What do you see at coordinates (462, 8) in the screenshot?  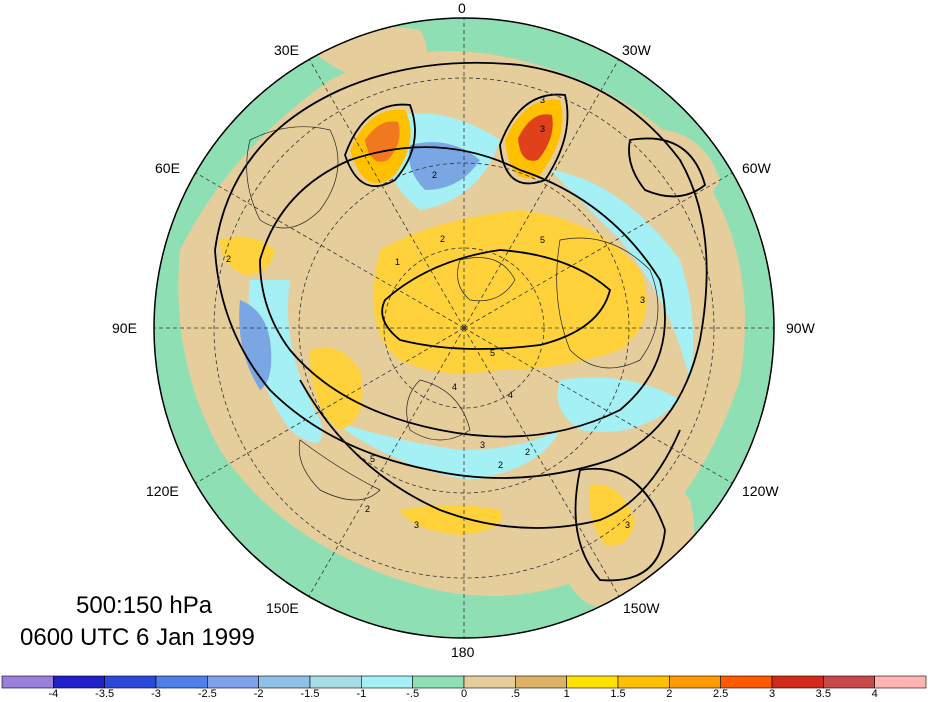 I see `lon-label-0: 0` at bounding box center [462, 8].